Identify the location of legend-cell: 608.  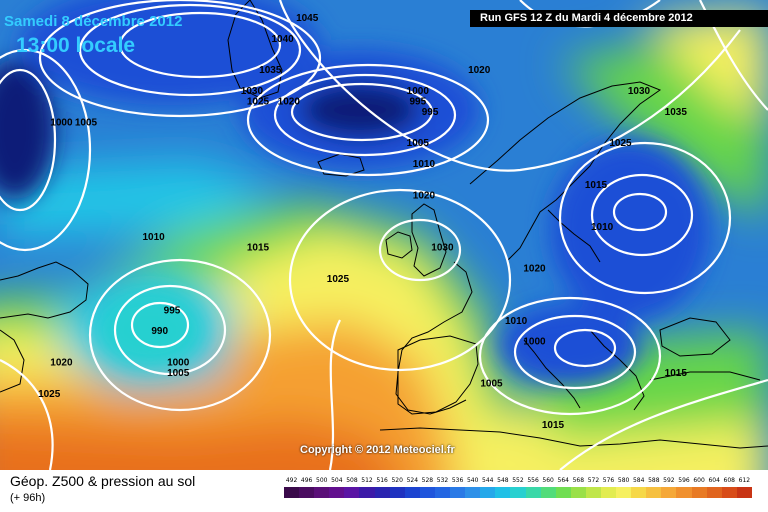
(729, 487).